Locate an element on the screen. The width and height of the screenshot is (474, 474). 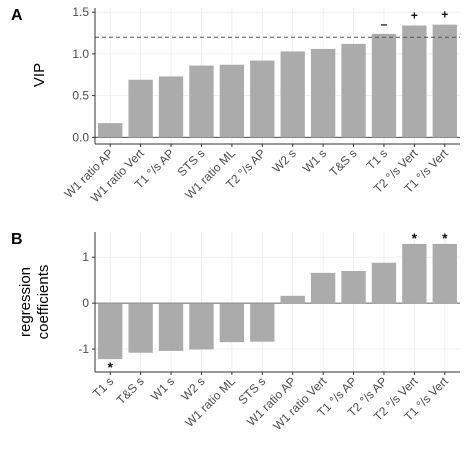
y-tick-label: 1.0 is located at coordinates (80, 54).